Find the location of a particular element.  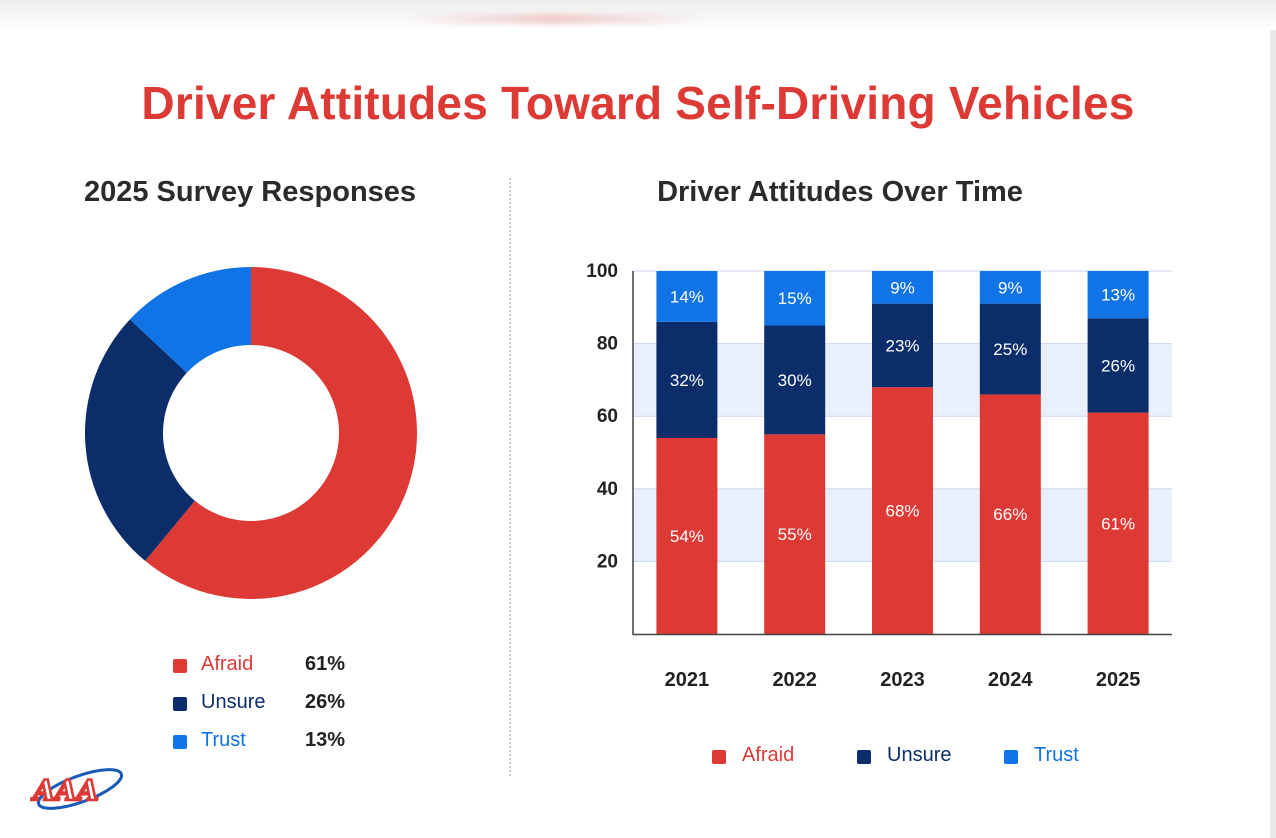

bar-value-label: 66% is located at coordinates (1010, 514).